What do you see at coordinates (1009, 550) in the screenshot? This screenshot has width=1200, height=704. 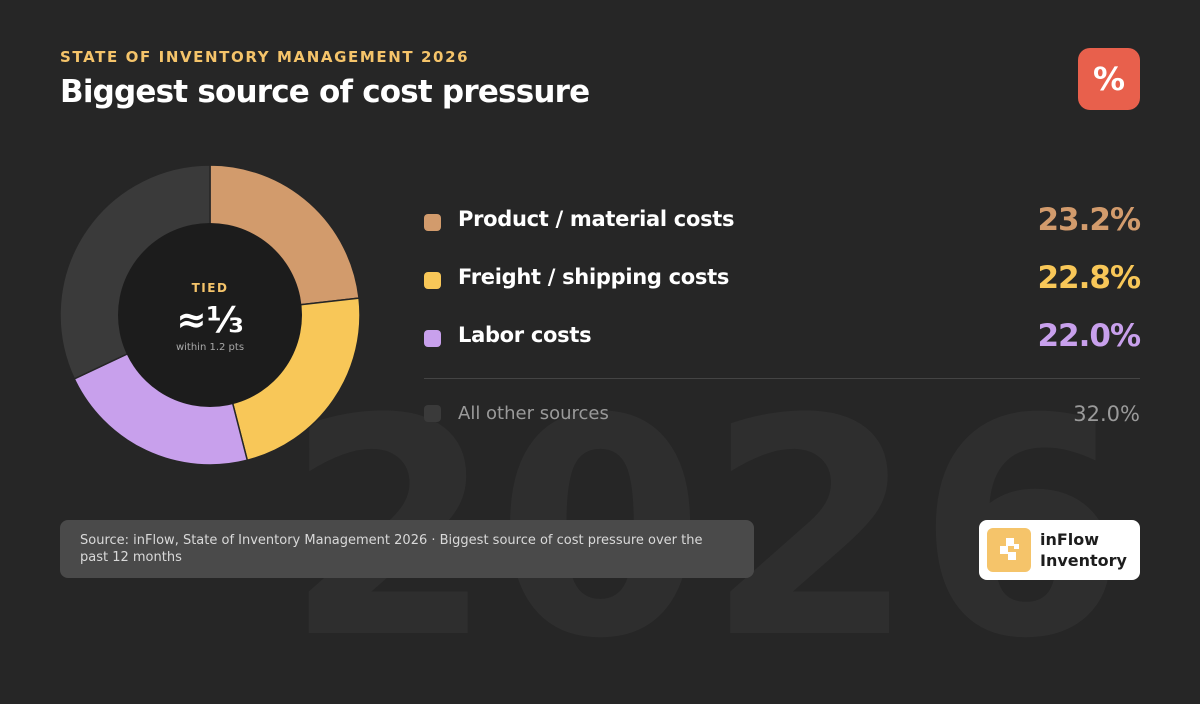 I see `inflow-logo-icon` at bounding box center [1009, 550].